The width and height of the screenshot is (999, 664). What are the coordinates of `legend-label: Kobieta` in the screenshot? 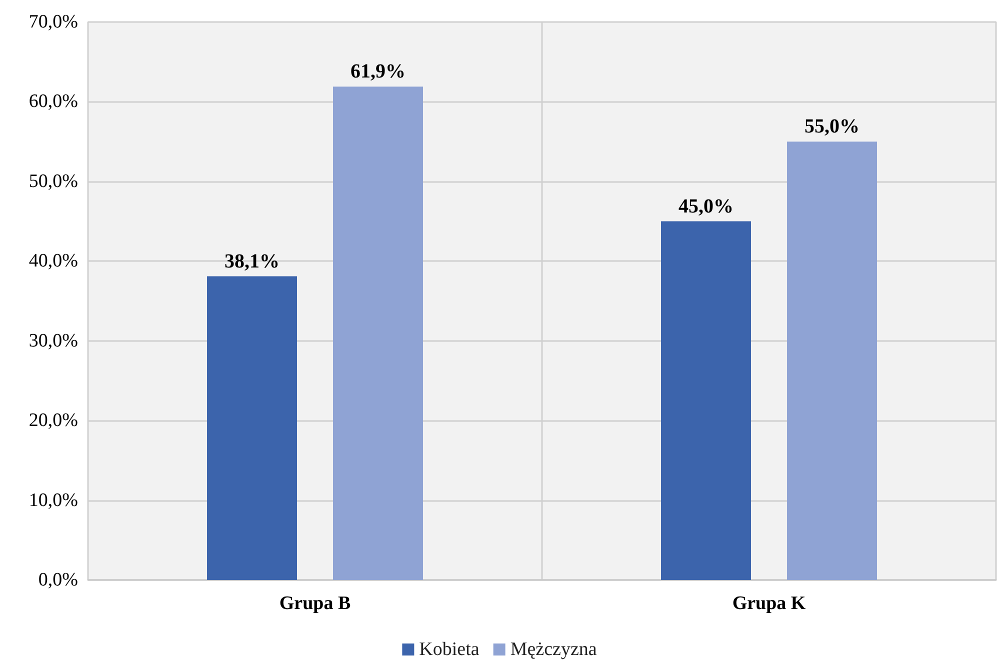 It's located at (449, 649).